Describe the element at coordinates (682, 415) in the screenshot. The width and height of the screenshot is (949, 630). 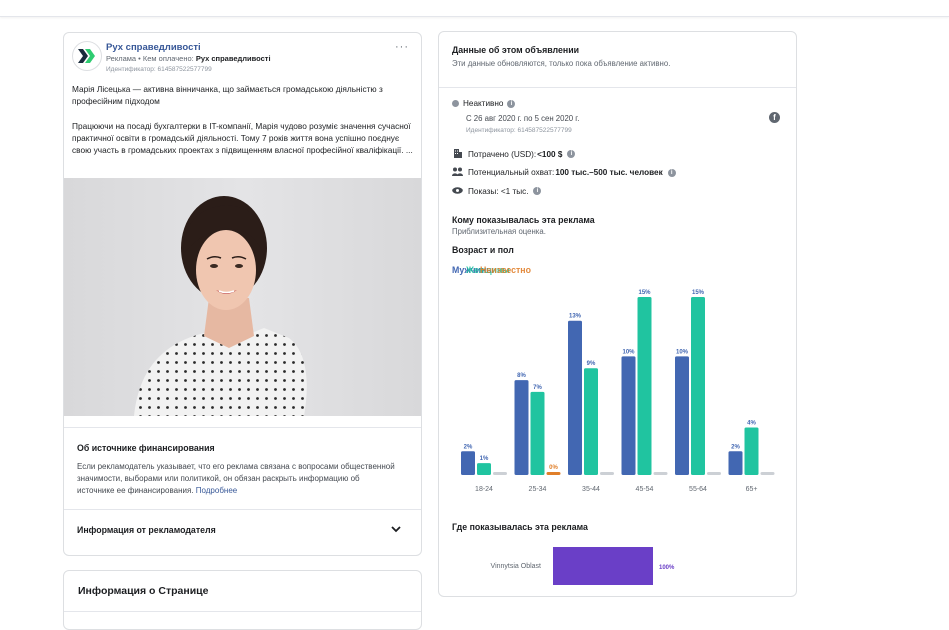
I see `bar-55-64-men` at that location.